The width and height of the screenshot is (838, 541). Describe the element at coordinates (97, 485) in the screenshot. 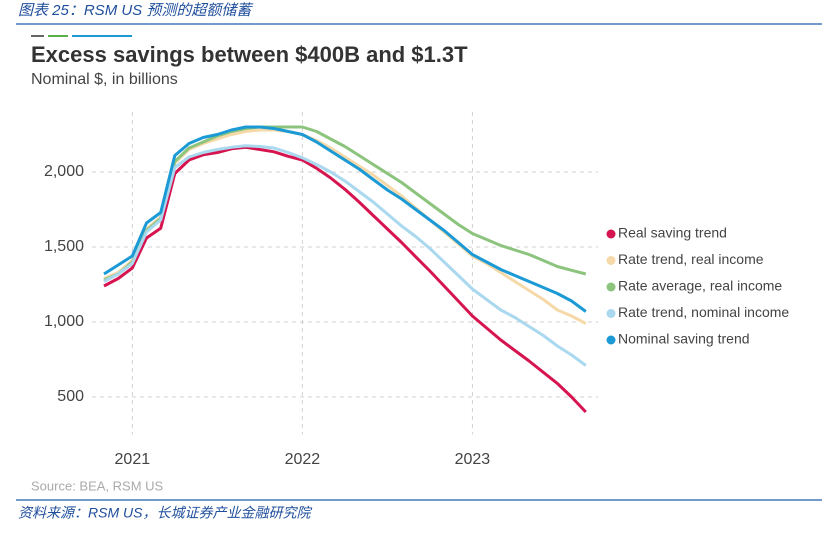

I see `source-note: Source: BEA, RSM US` at that location.